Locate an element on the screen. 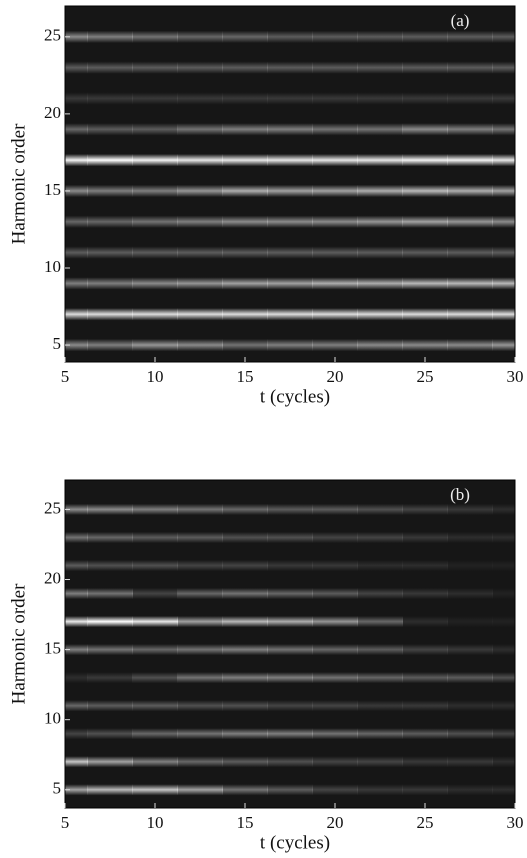  y-tick-label: 25 is located at coordinates (52, 507).